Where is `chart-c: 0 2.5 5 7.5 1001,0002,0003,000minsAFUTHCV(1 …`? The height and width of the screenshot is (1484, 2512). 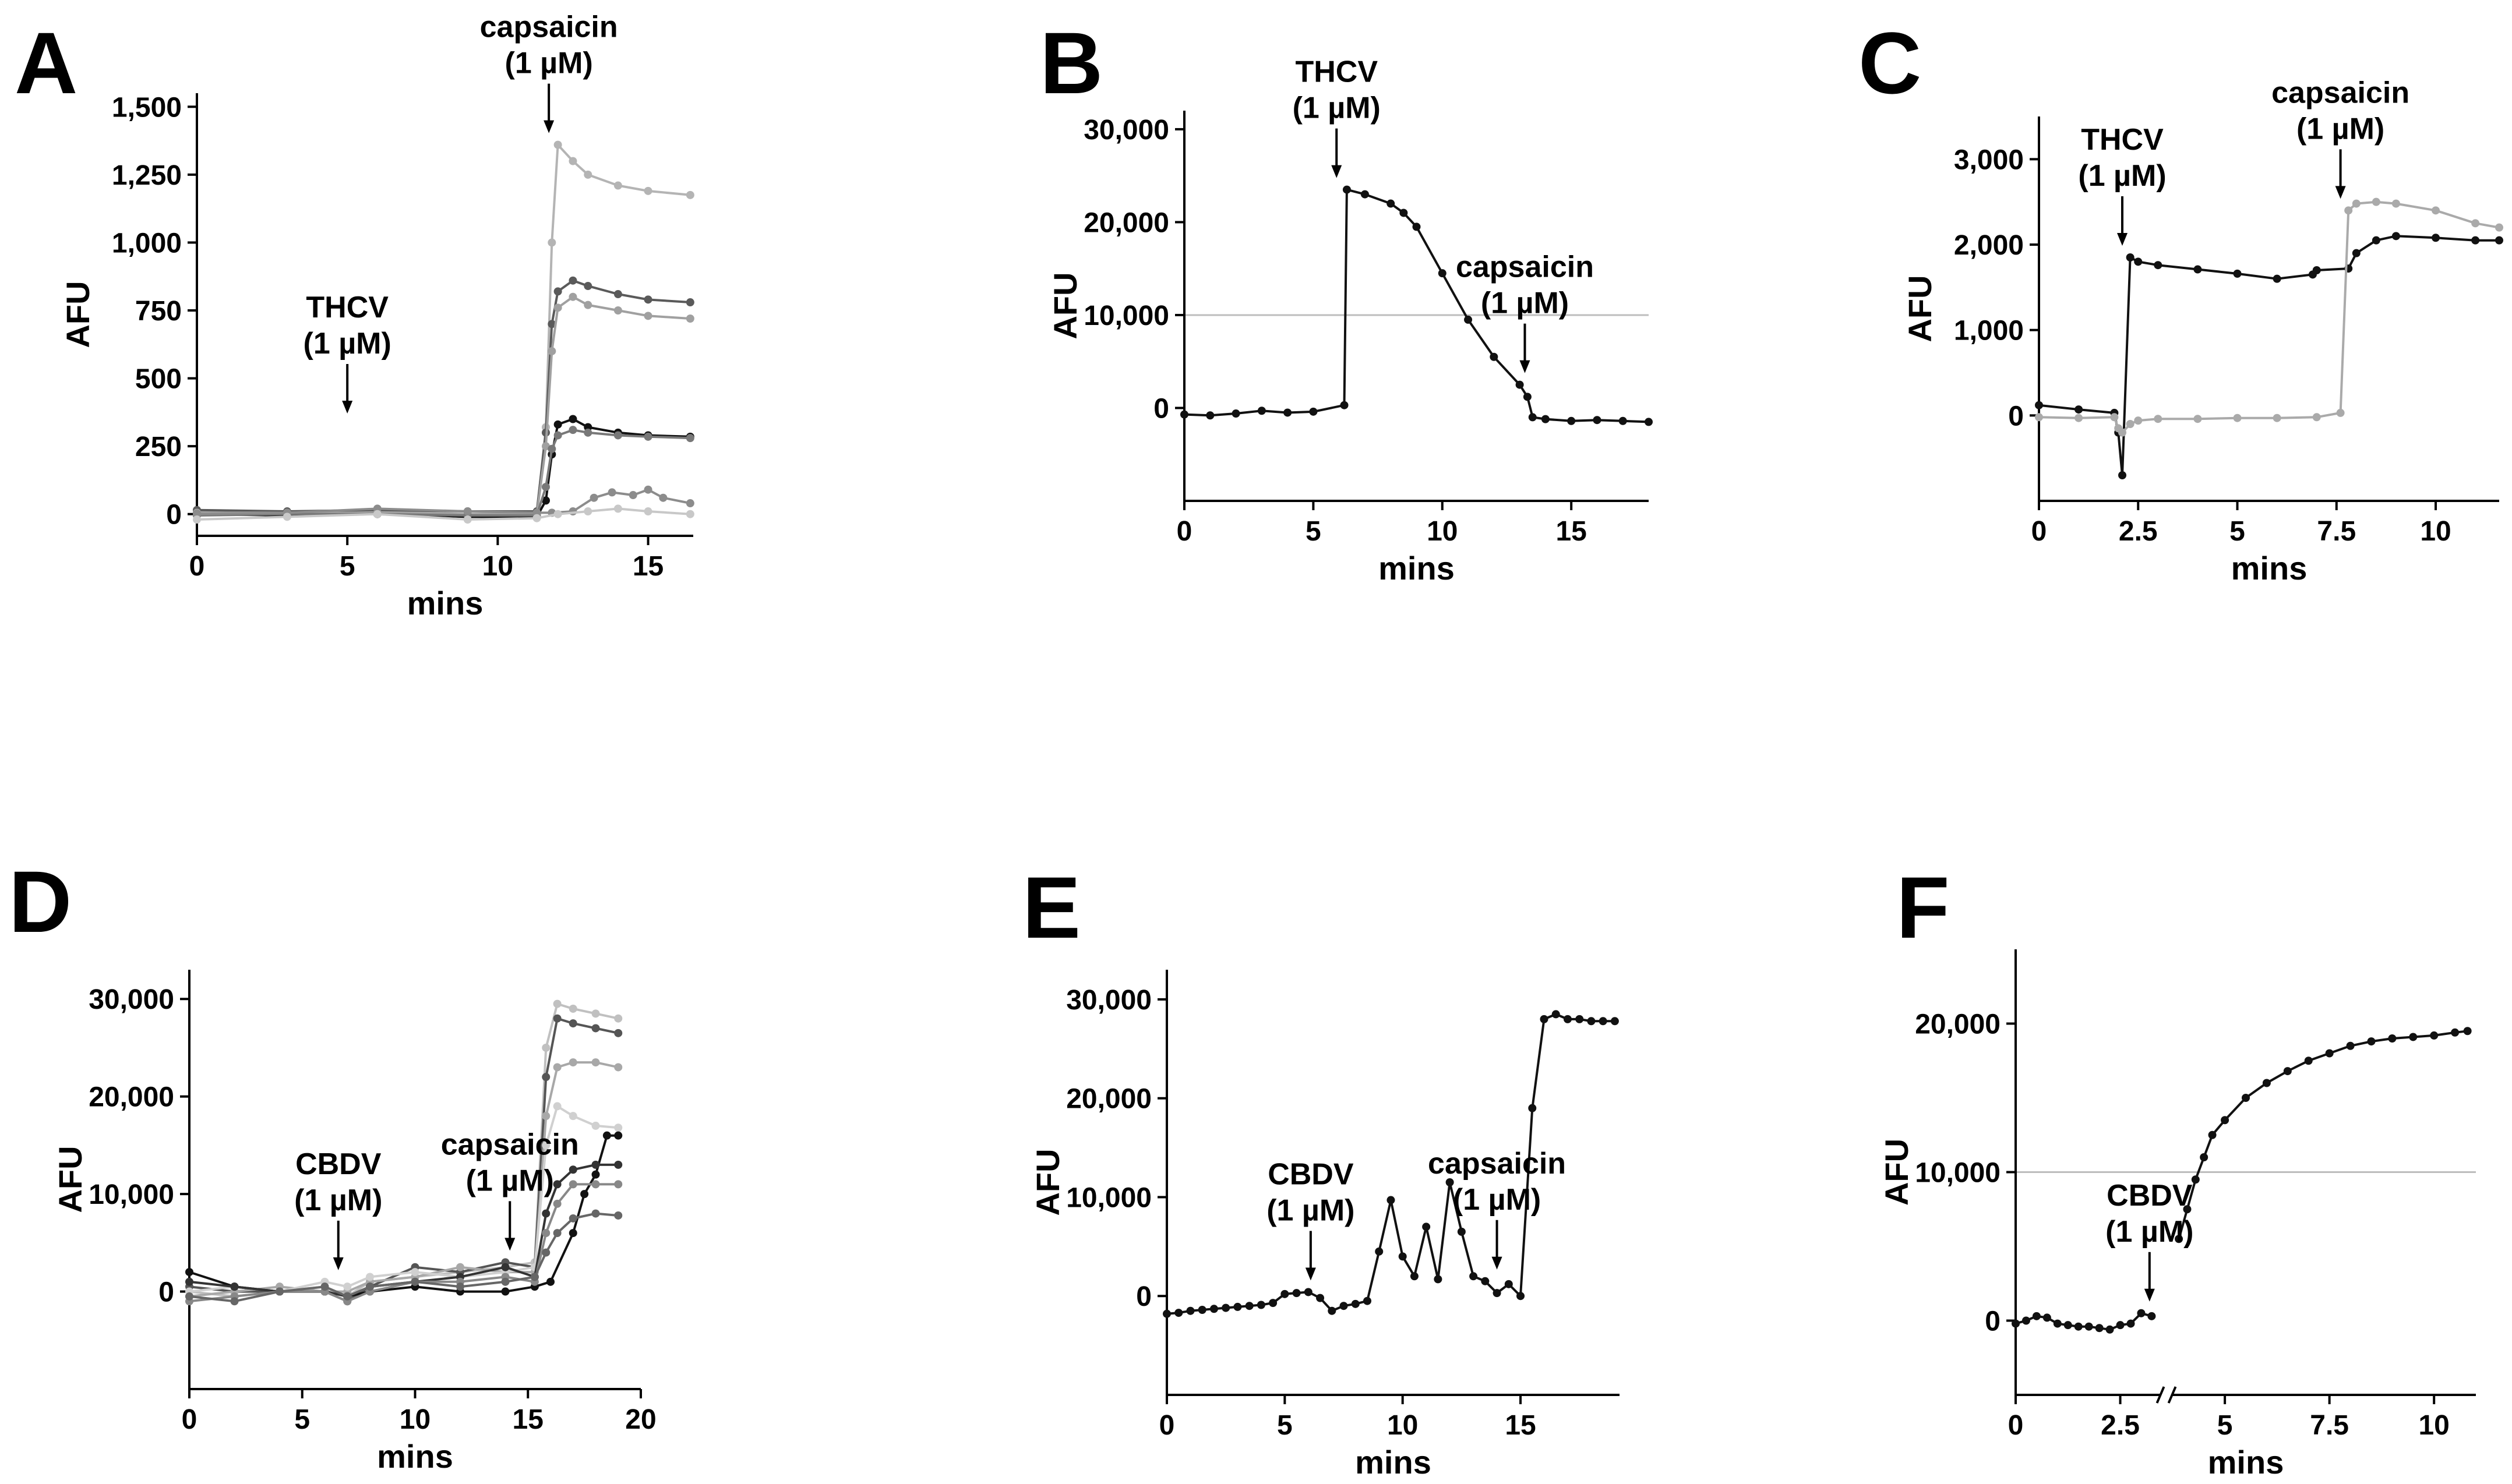
chart-c: 0 2.5 5 7.5 1001,0002,0003,000minsAFUTHCV(1 … is located at coordinates (2202, 331).